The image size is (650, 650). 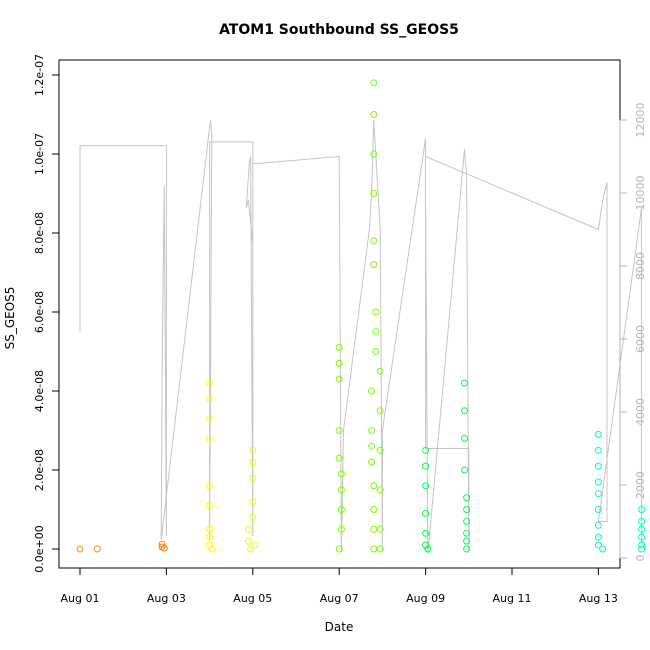 I want to click on chart-title: ATOM1 Southbound SS_GEOS5, so click(x=339, y=30).